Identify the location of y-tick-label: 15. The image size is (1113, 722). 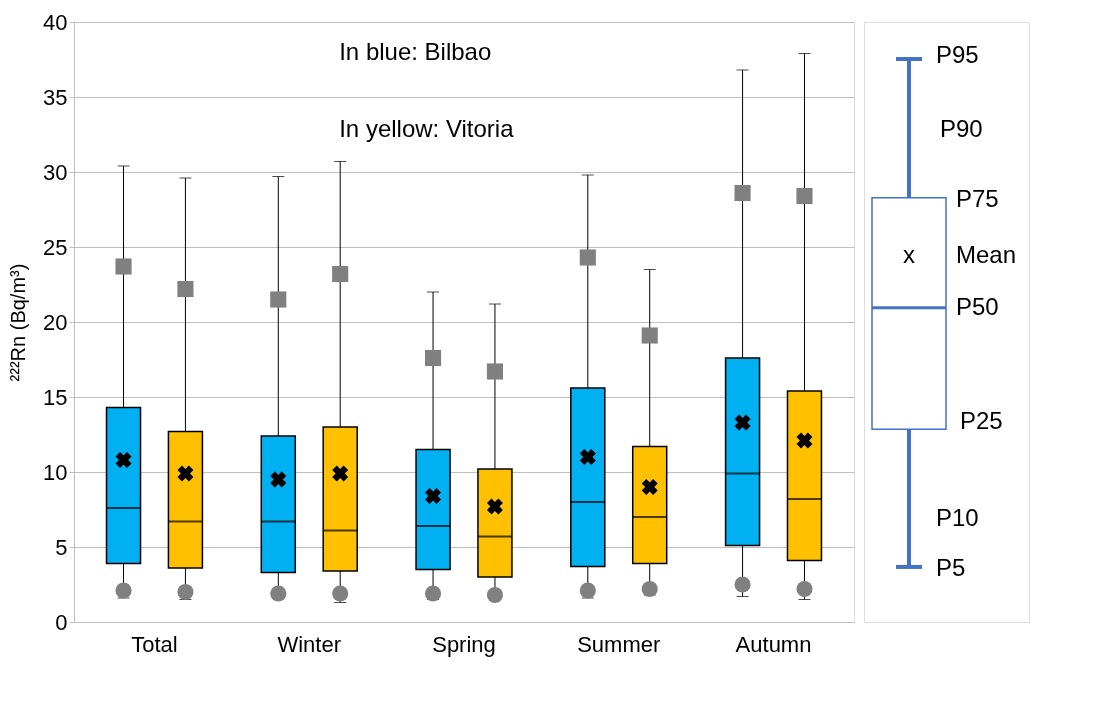
(55, 397).